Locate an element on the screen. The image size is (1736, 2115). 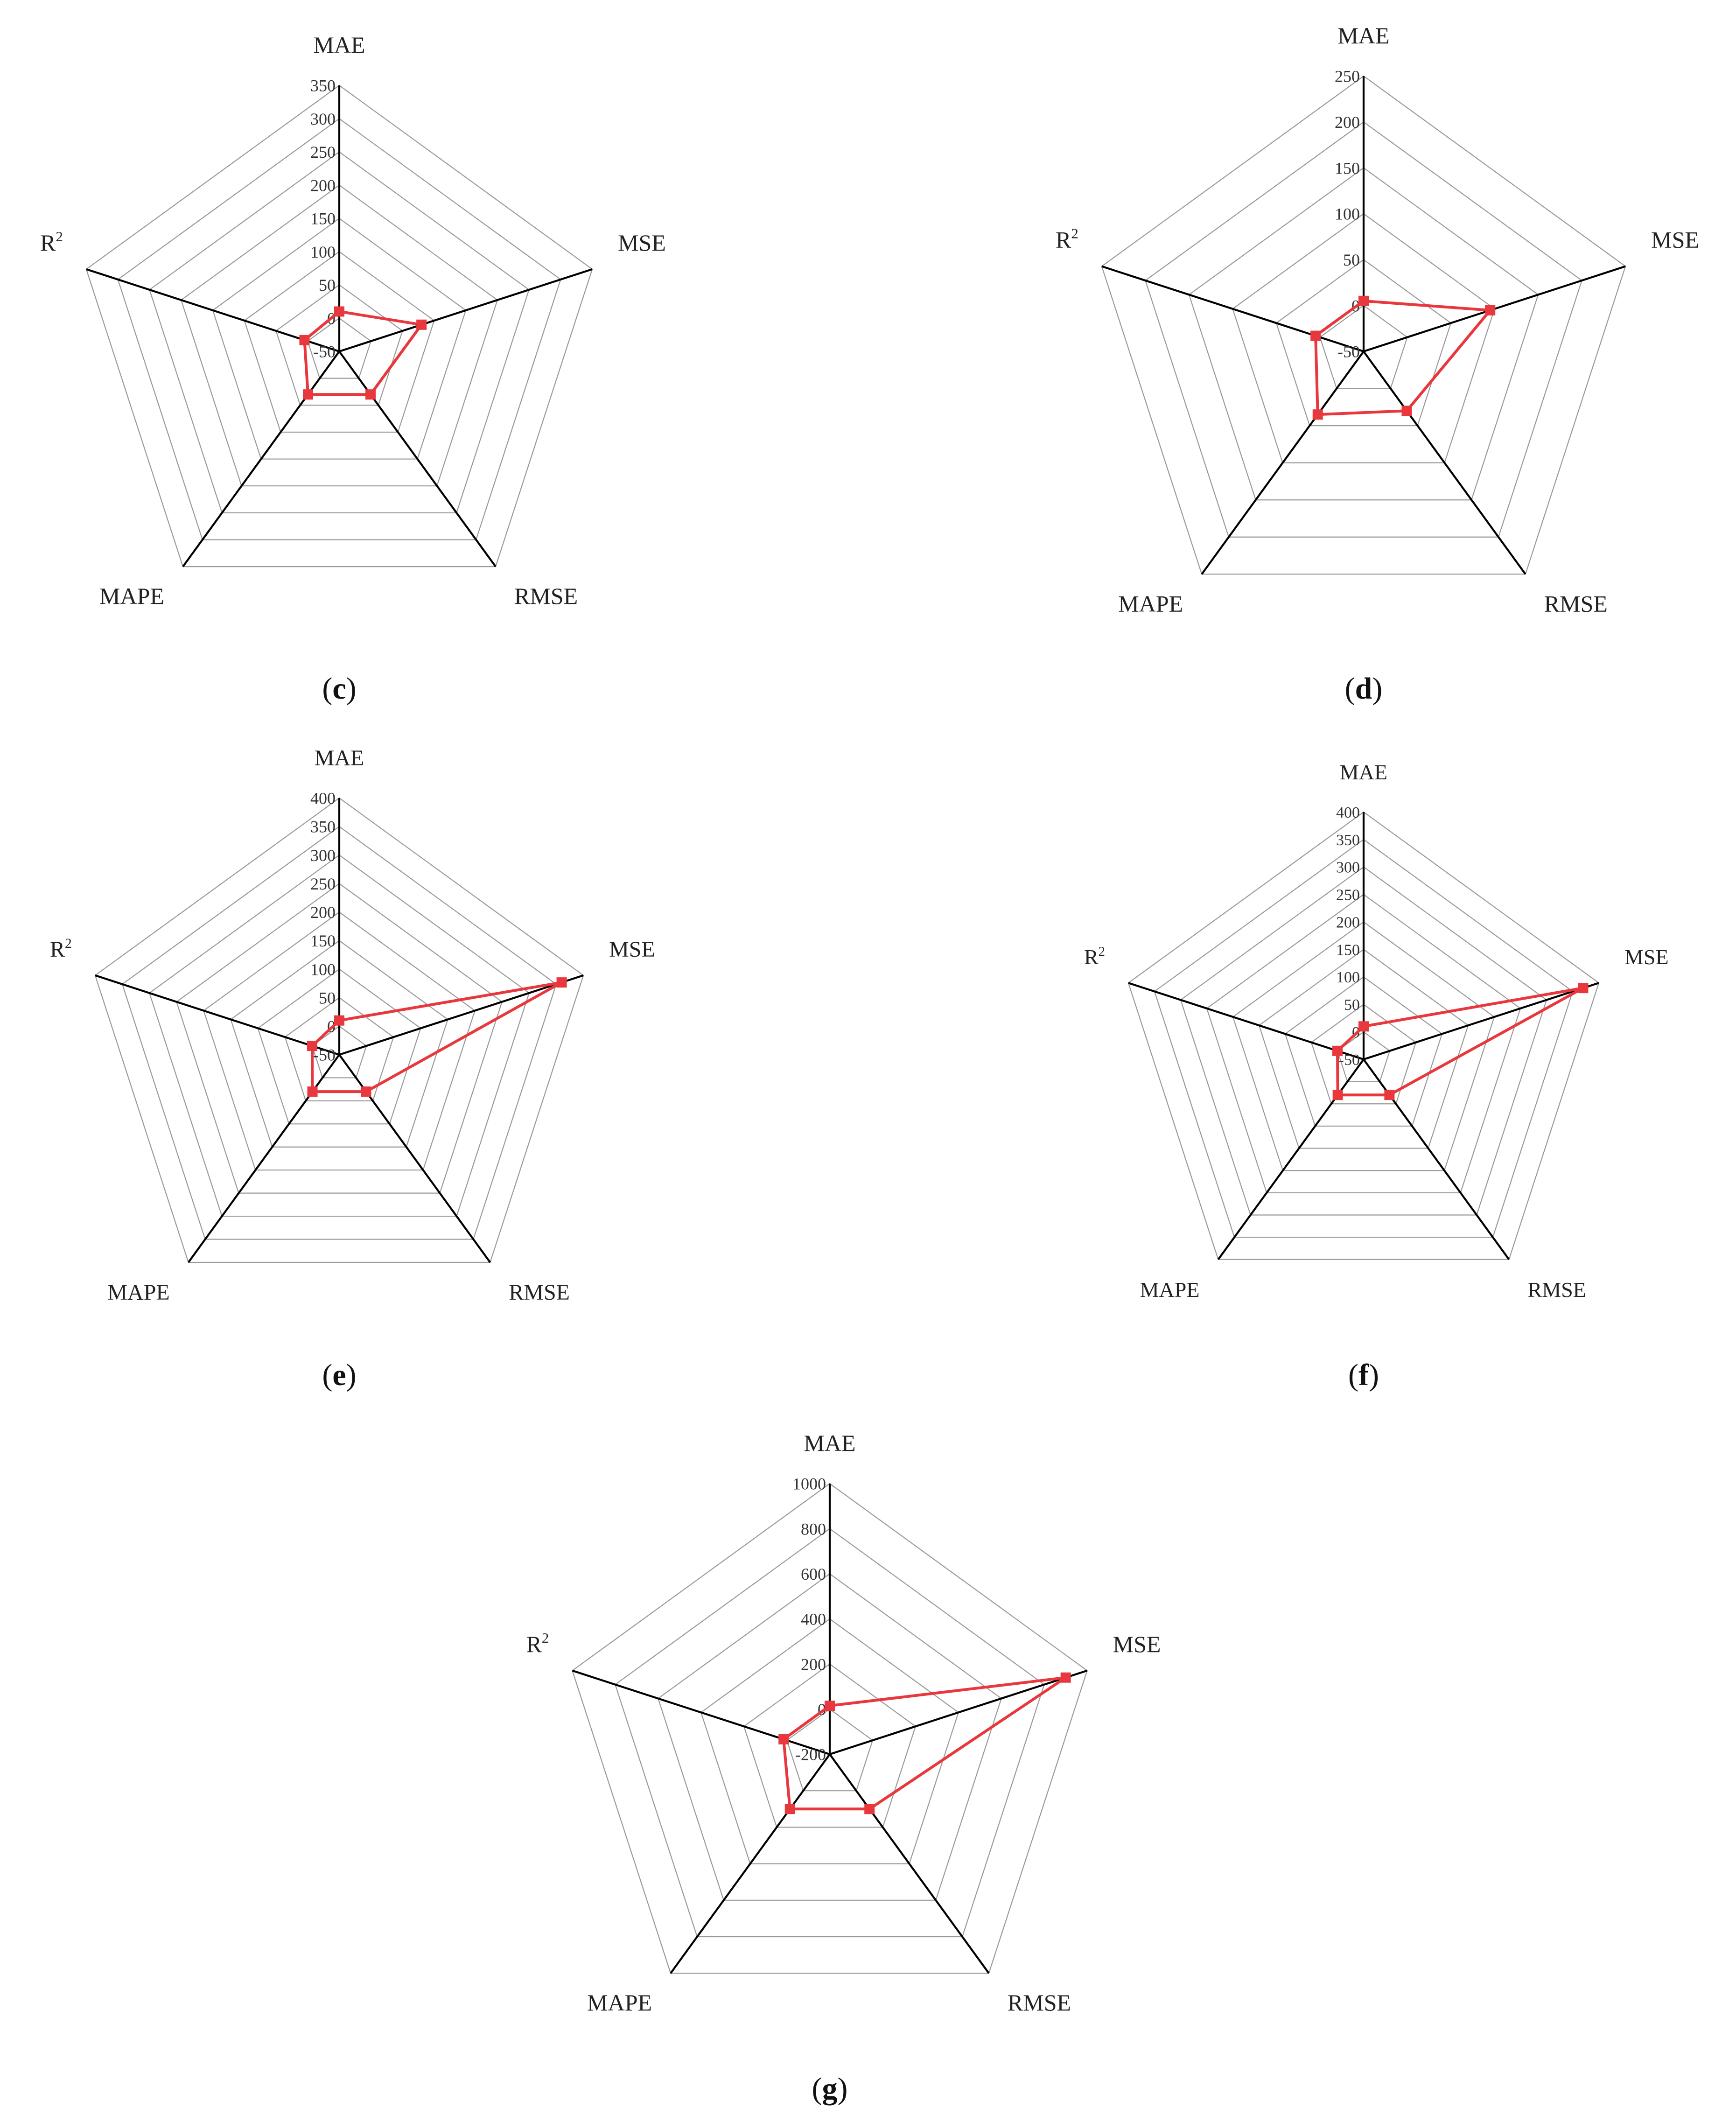
axis-spoke-mape is located at coordinates (1291, 1159).